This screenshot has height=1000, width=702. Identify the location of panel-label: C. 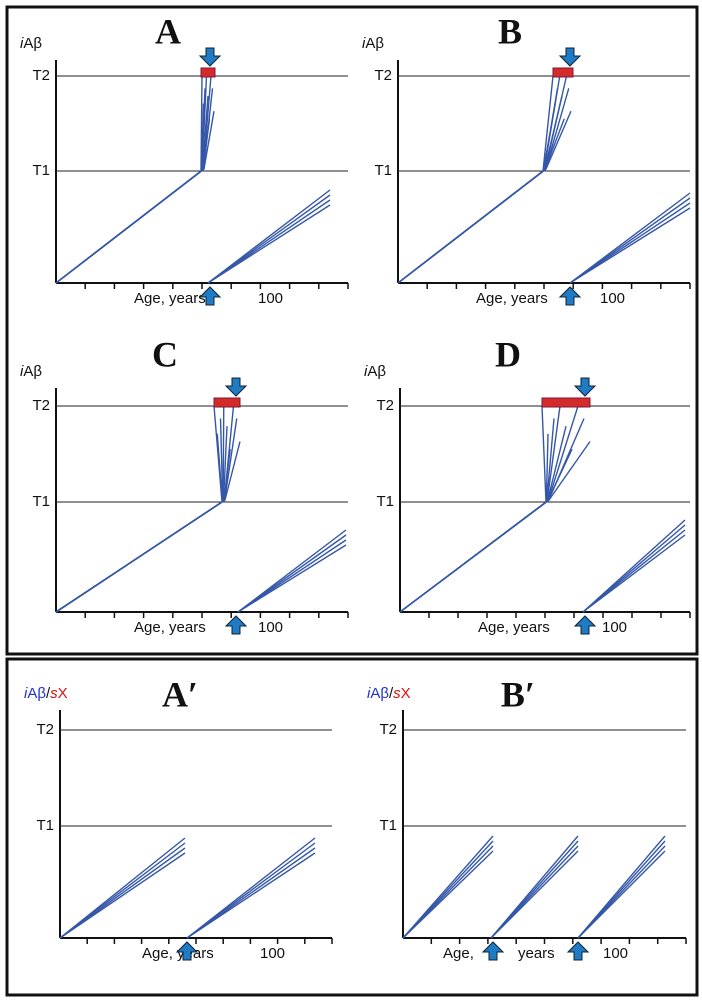
(165, 354).